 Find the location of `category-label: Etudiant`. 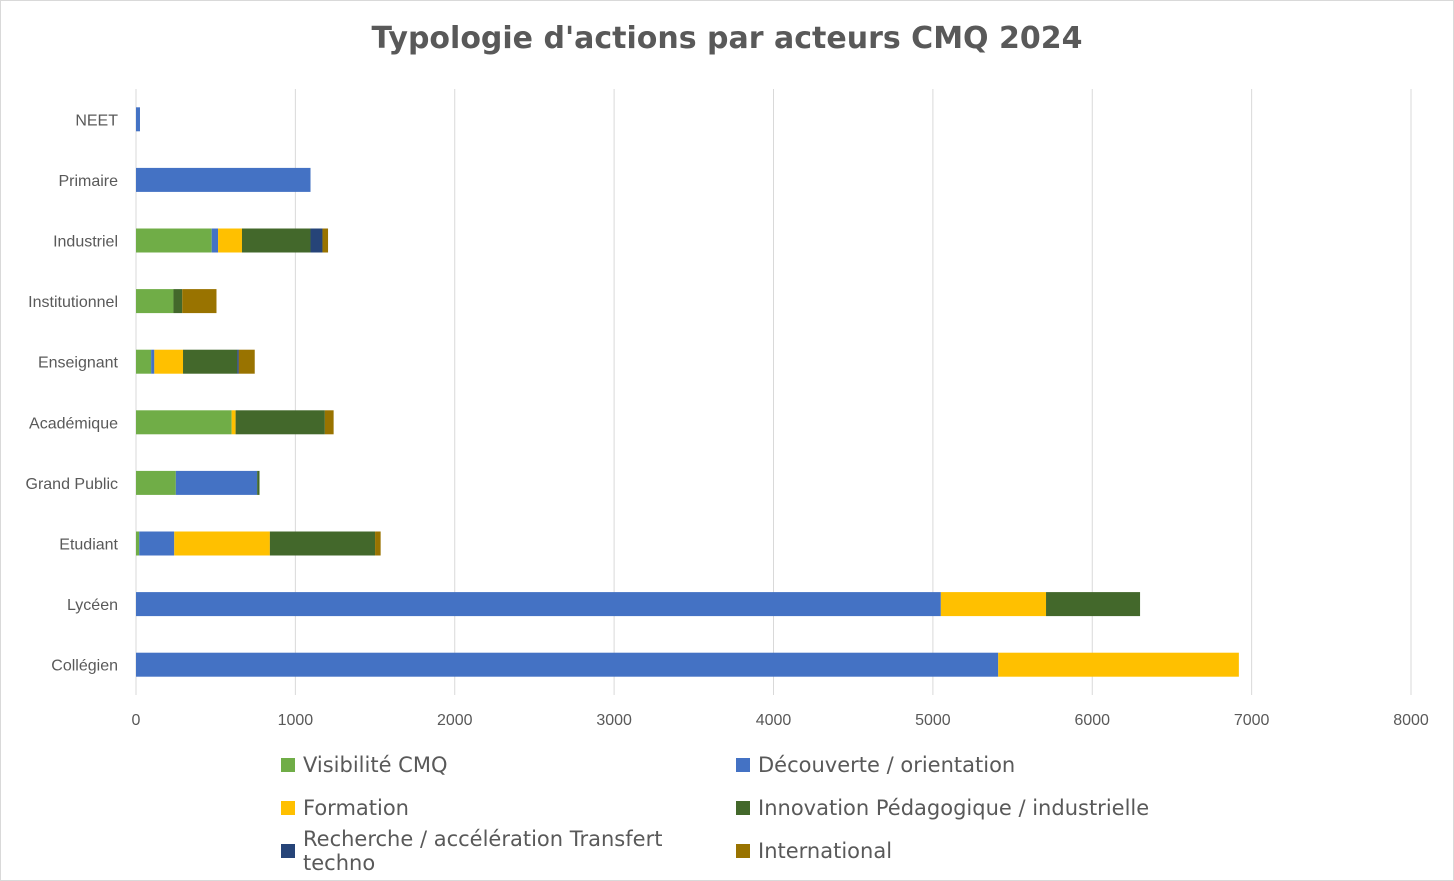

category-label: Etudiant is located at coordinates (88, 545).